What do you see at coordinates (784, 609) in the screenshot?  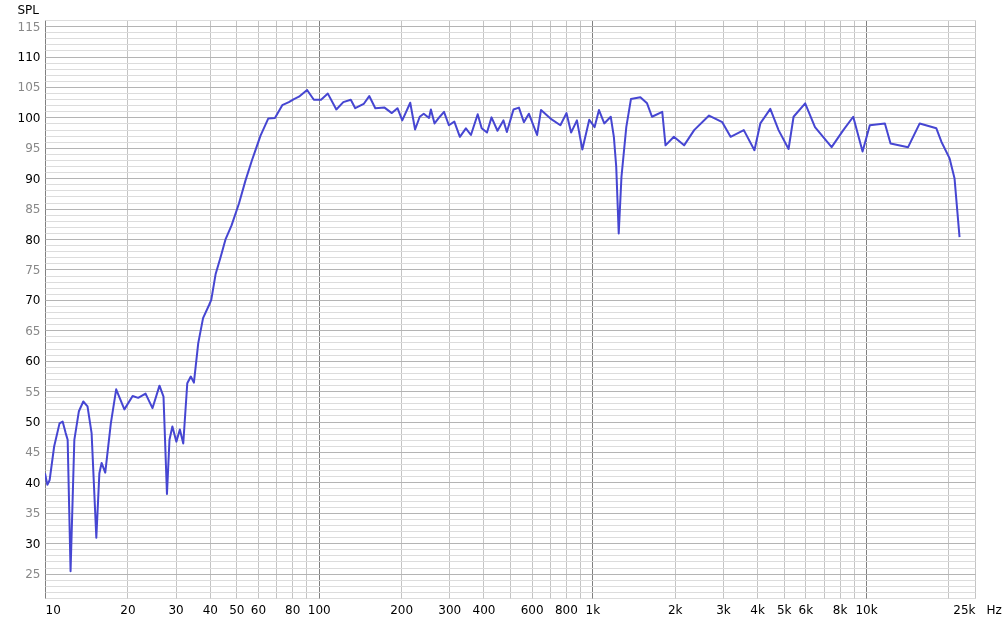 I see `x-tick-label: 5k` at bounding box center [784, 609].